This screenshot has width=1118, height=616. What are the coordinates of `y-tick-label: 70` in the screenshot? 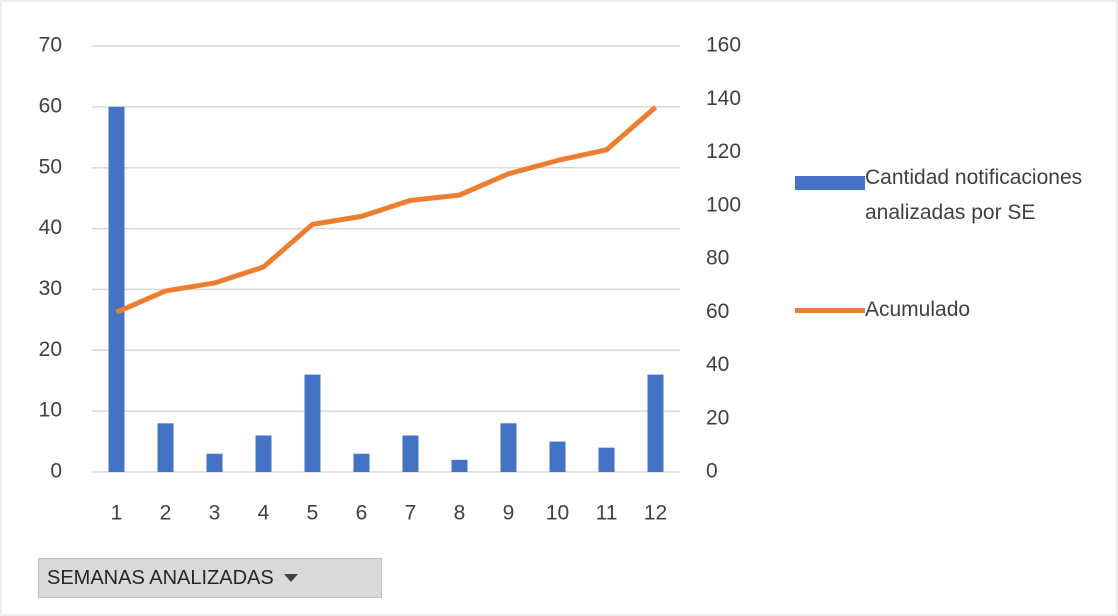 It's located at (50, 45).